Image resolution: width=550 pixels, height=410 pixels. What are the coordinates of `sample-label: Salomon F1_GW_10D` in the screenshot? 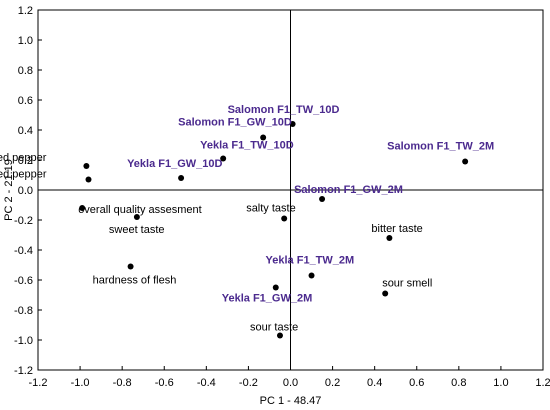 It's located at (235, 123).